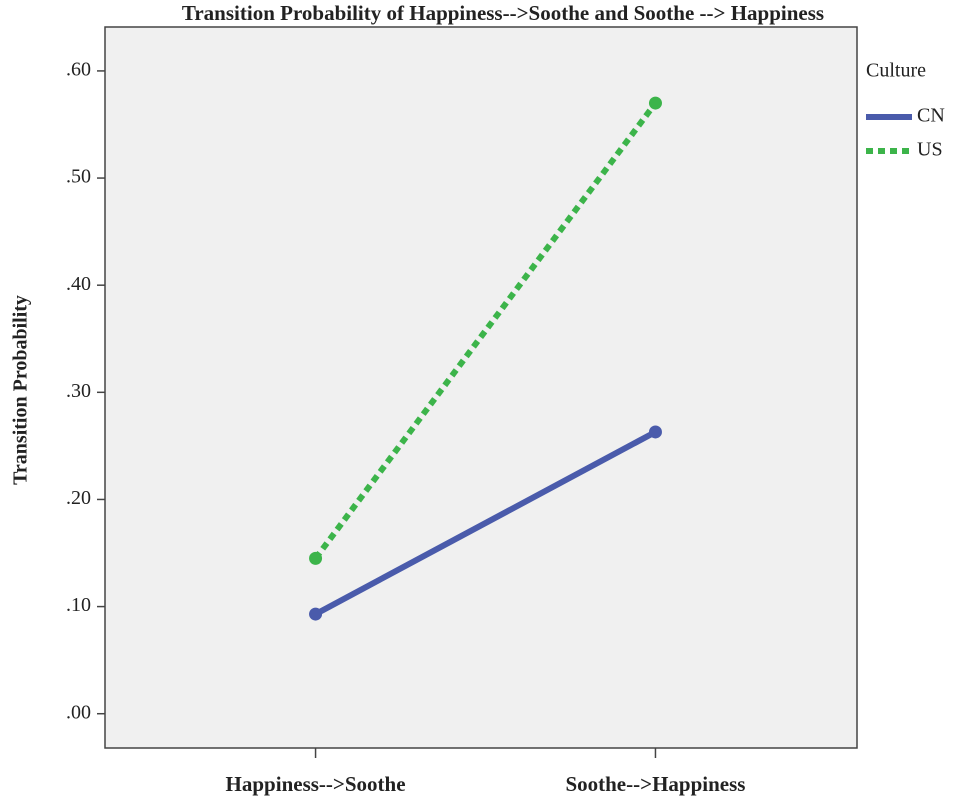 This screenshot has height=805, width=961. Describe the element at coordinates (78, 70) in the screenshot. I see `y-tick-label: .60` at that location.